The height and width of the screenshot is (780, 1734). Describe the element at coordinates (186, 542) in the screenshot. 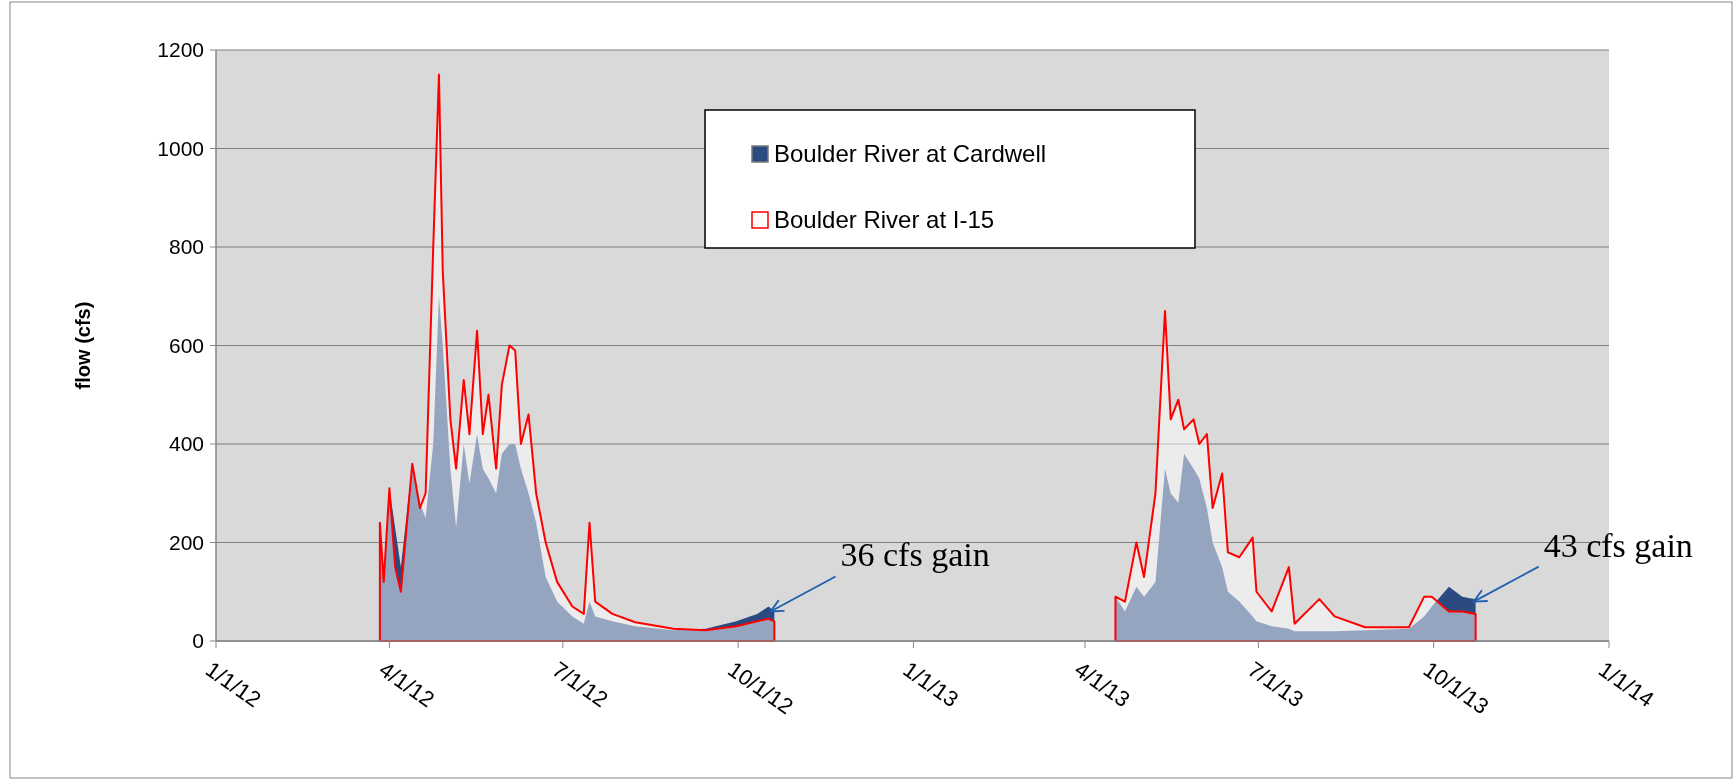

I see `y-tick-label: 200` at that location.